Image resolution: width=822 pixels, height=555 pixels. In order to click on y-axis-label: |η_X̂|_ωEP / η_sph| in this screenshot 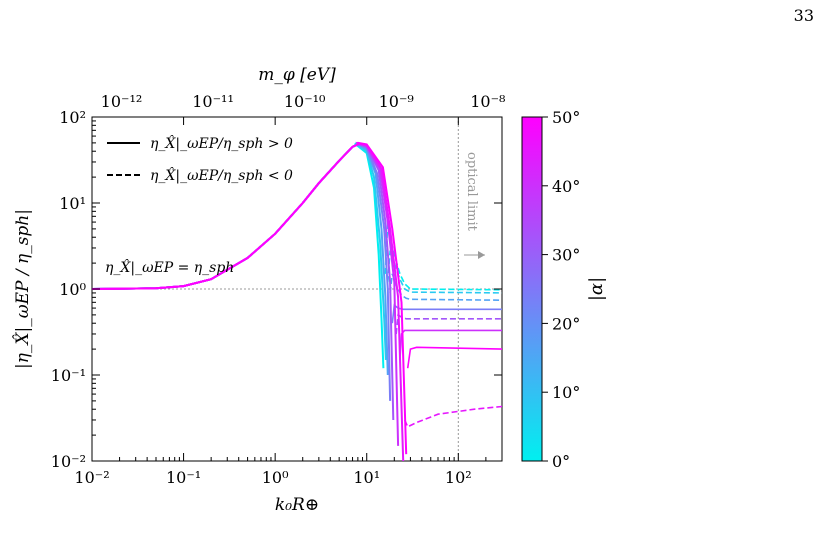, I will do `click(23, 289)`.